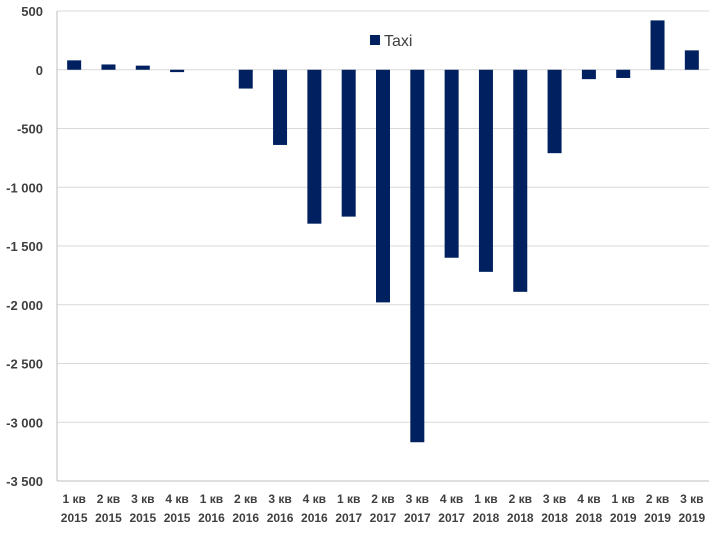 The image size is (720, 533). I want to click on y-tick-label: -2 500, so click(24, 364).